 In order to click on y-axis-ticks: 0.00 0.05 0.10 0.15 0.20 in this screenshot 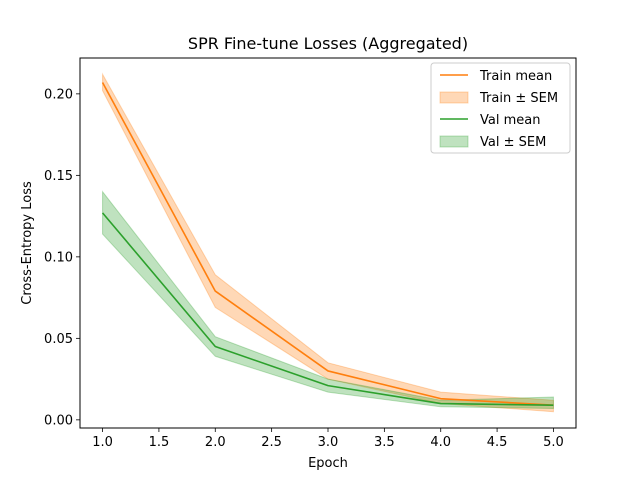, I will do `click(62, 257)`.